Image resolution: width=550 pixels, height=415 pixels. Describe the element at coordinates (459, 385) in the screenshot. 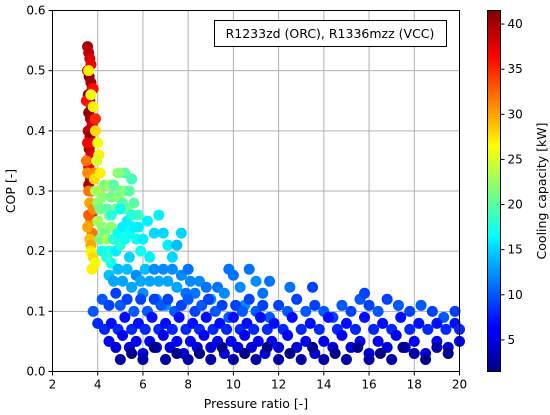

I see `x-tick-label: 20` at that location.